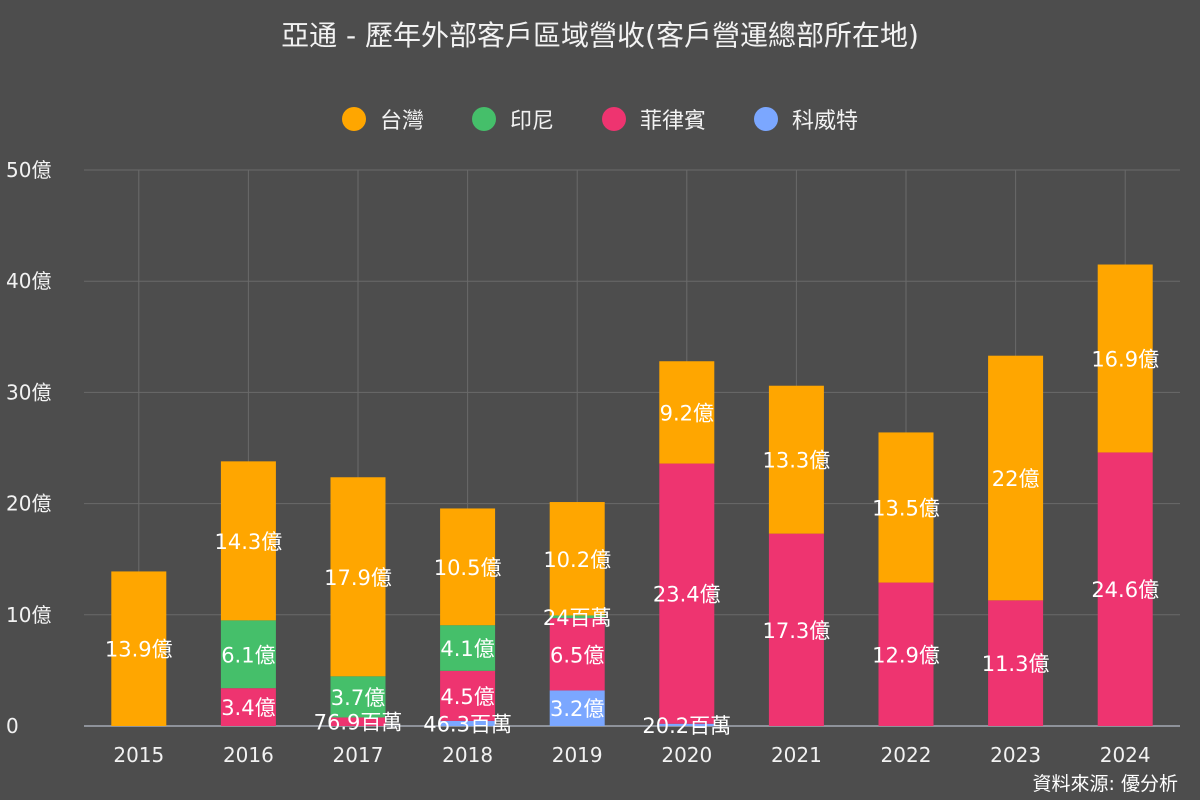 The image size is (1200, 800). What do you see at coordinates (28, 615) in the screenshot?
I see `y-tick-label: 10億` at bounding box center [28, 615].